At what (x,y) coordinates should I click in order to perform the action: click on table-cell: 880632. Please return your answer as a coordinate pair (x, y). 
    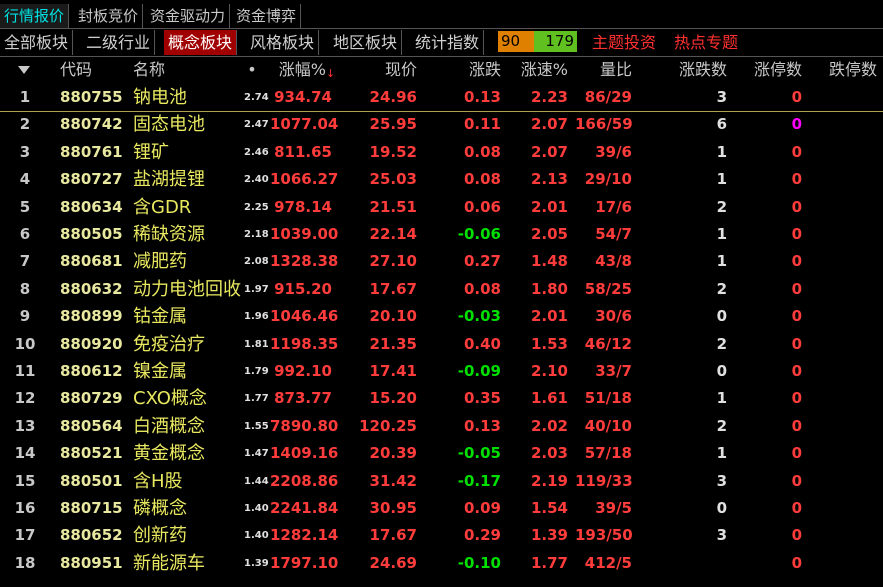
    Looking at the image, I should click on (91, 288).